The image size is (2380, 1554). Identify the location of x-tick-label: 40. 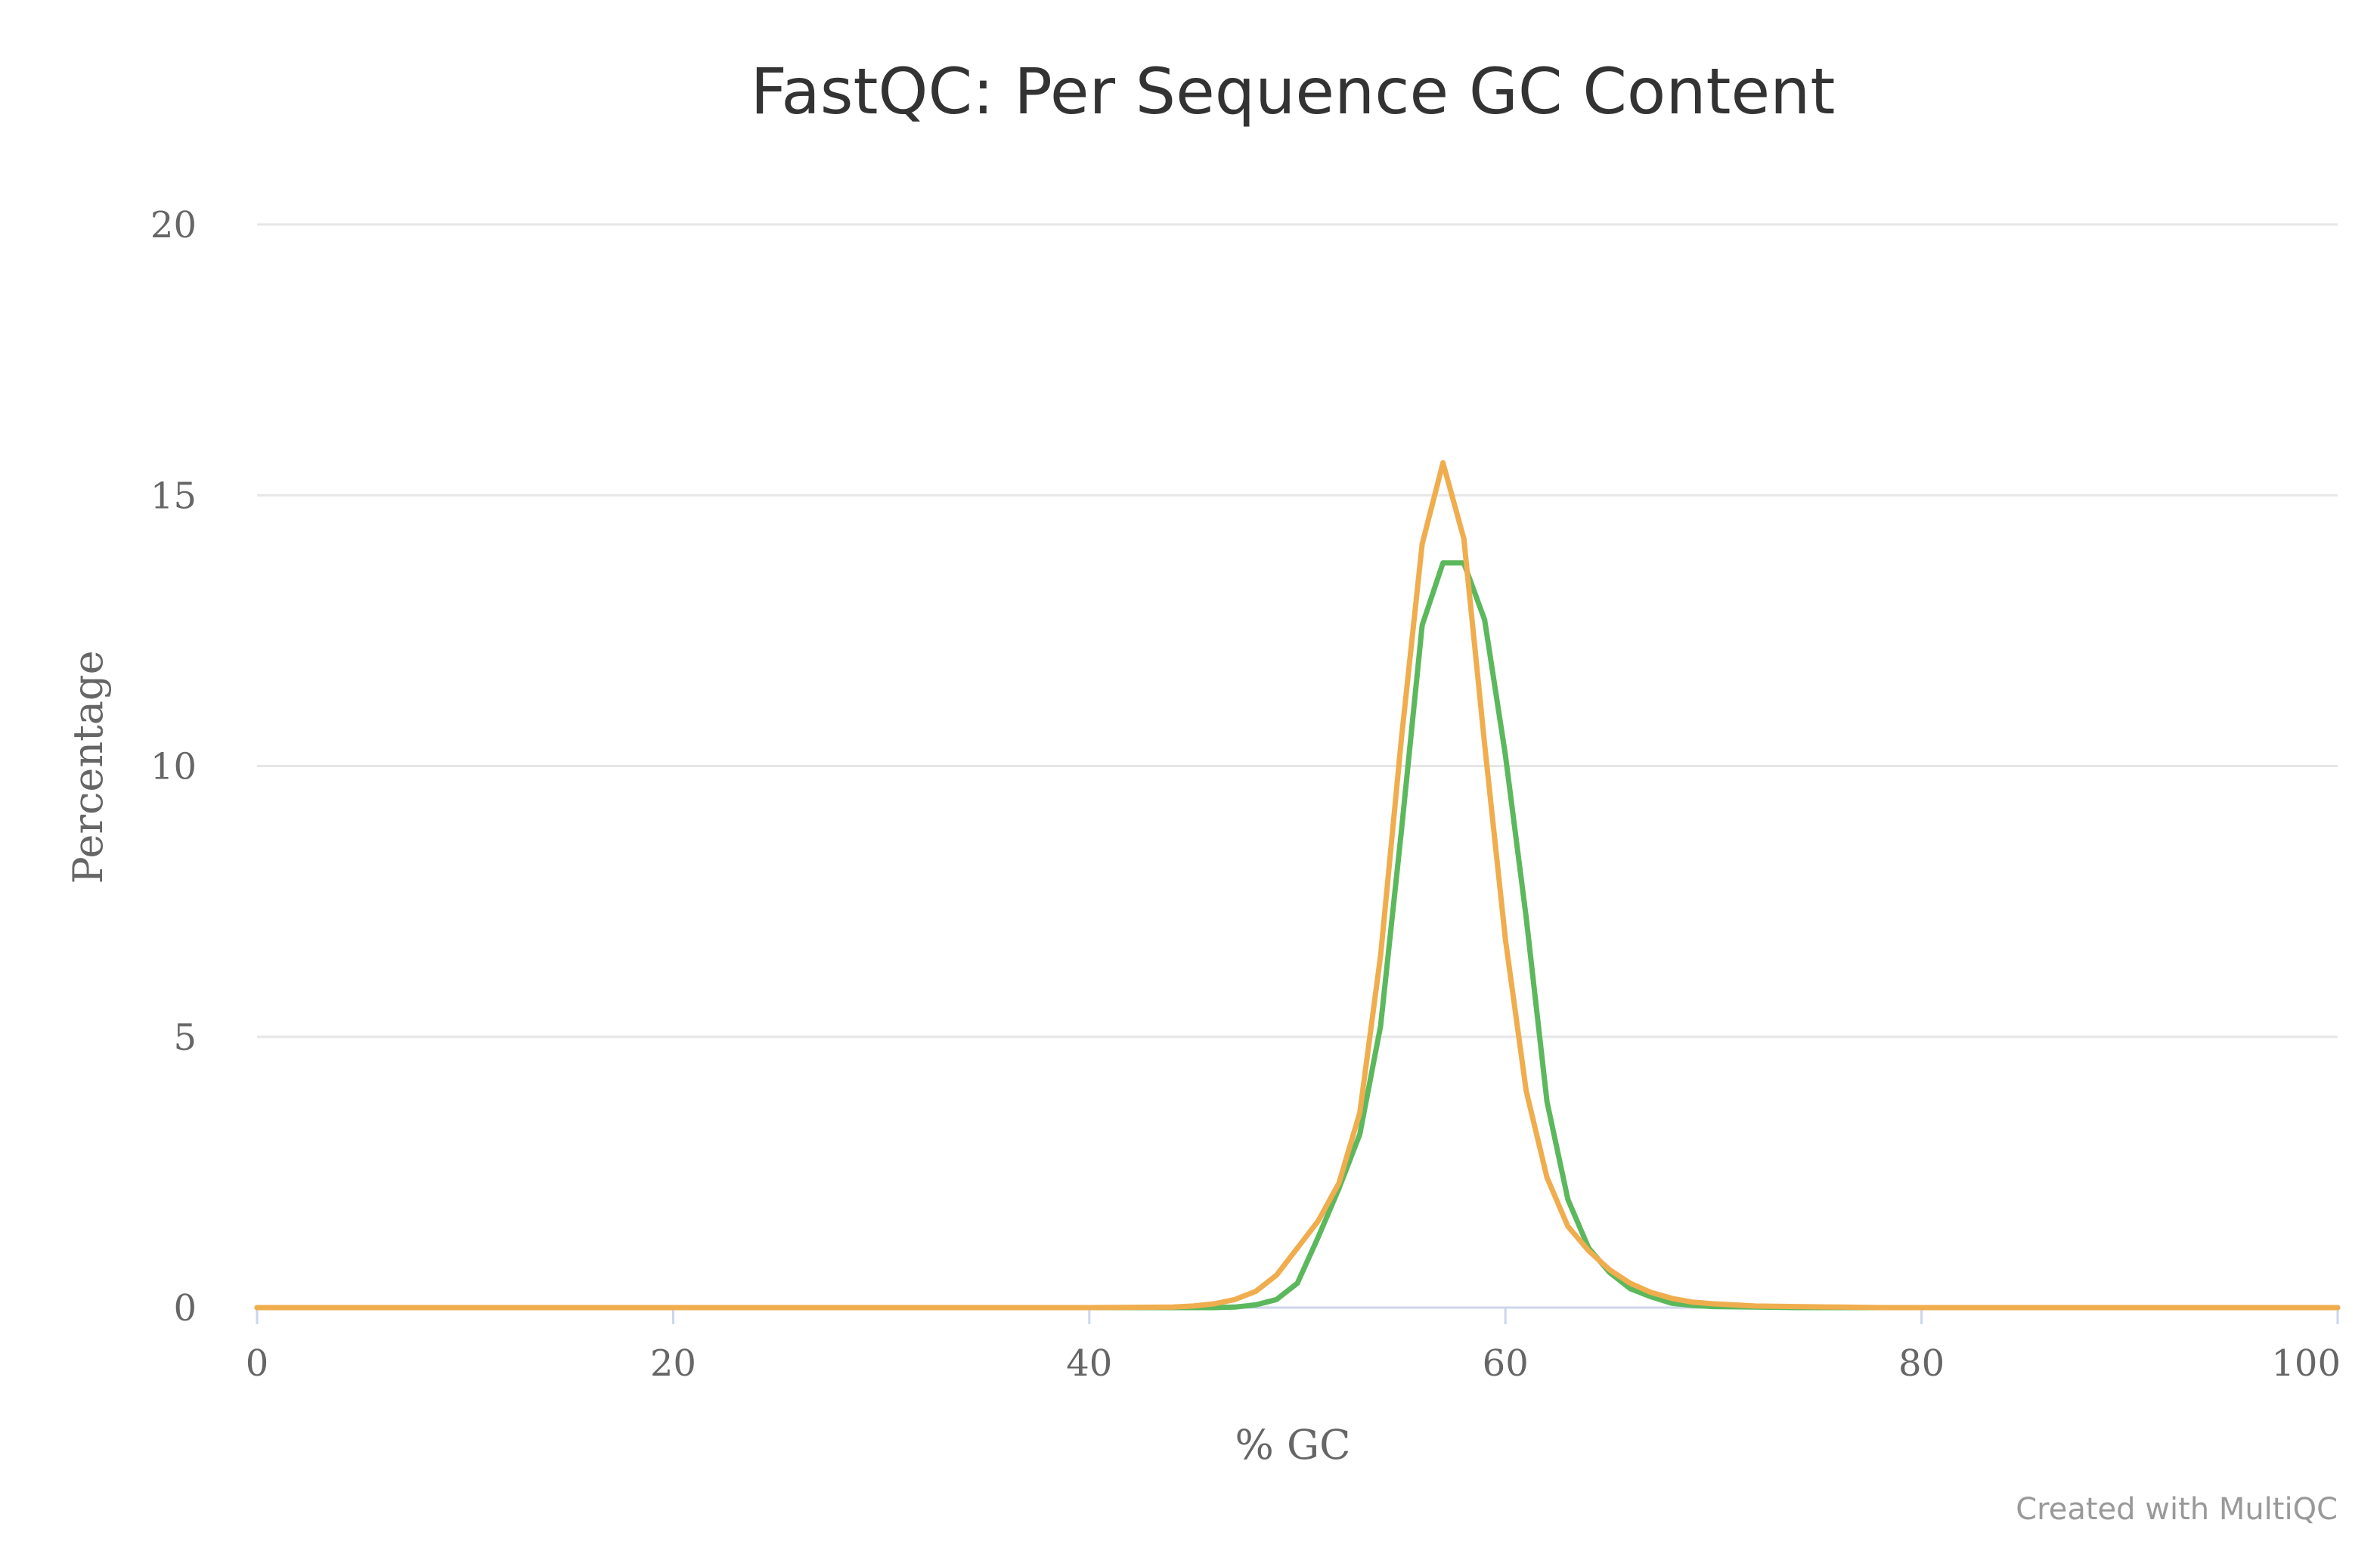
(1089, 1363).